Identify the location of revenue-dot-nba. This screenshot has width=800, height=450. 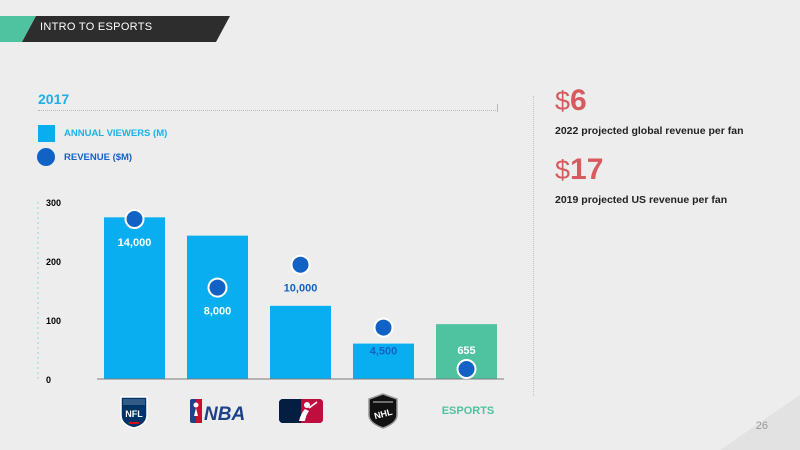
(217, 287).